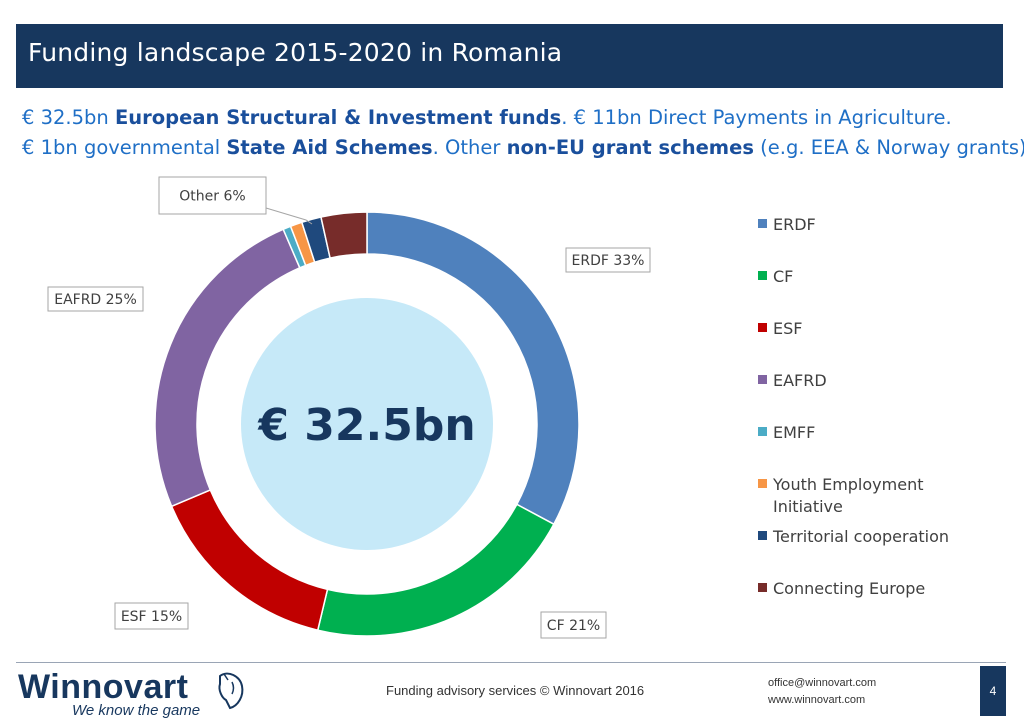 This screenshot has width=1024, height=720. I want to click on legend-label: ESF, so click(788, 328).